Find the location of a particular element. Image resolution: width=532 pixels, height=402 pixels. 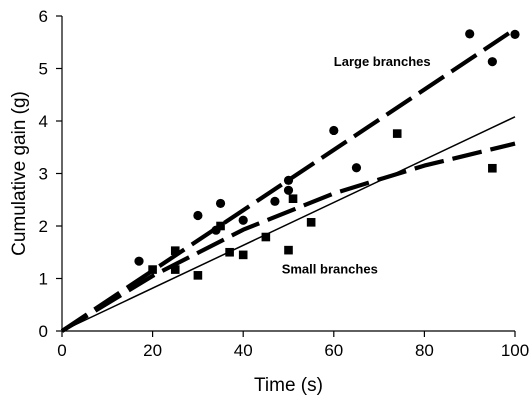

y-tick-label: 2 is located at coordinates (43, 226).